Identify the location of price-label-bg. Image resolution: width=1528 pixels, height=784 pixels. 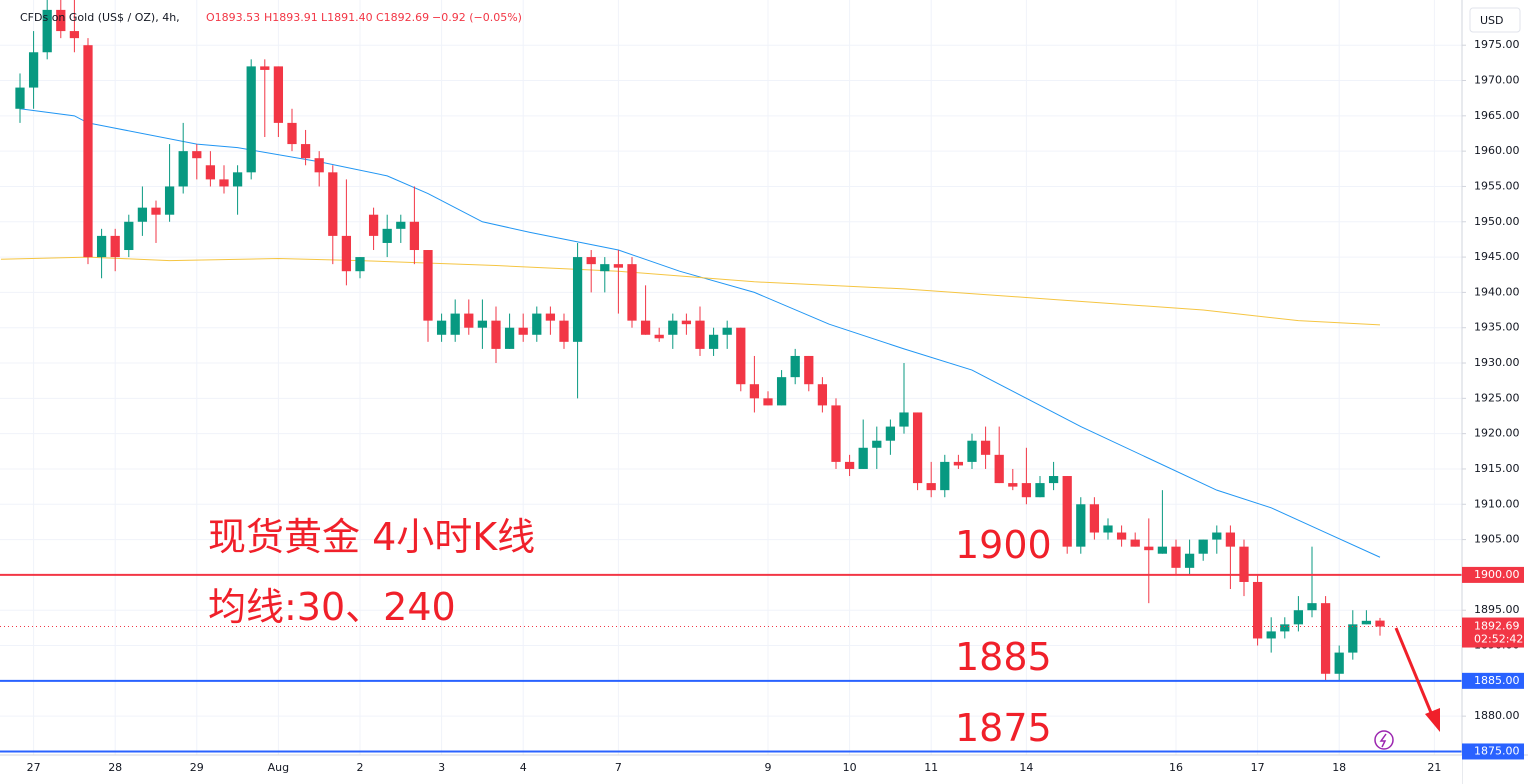
(1493, 680).